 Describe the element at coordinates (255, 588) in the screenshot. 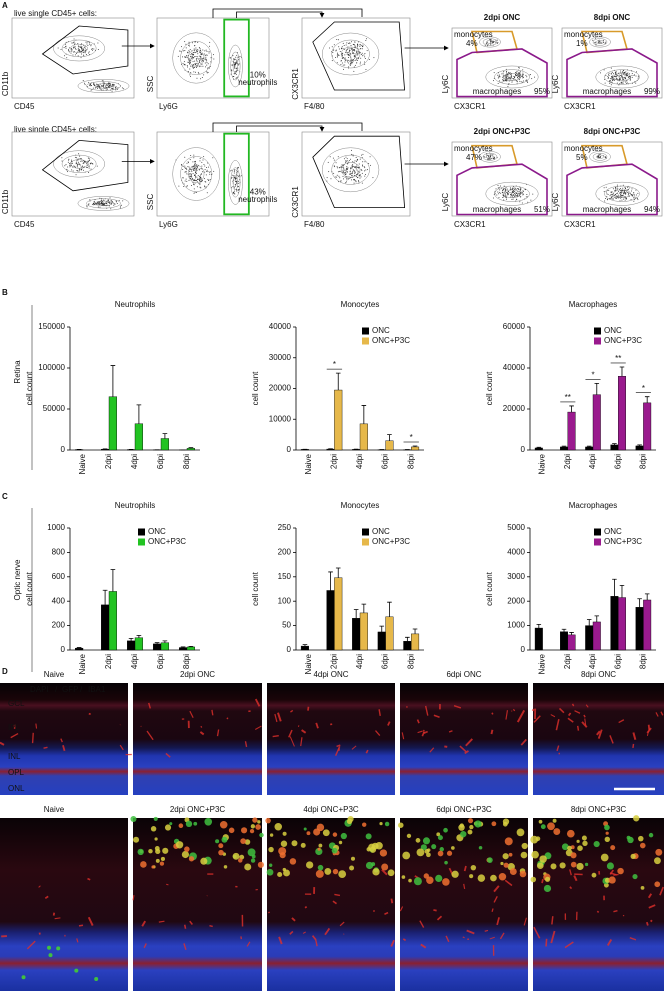

I see `y-axis-label: cell count` at that location.